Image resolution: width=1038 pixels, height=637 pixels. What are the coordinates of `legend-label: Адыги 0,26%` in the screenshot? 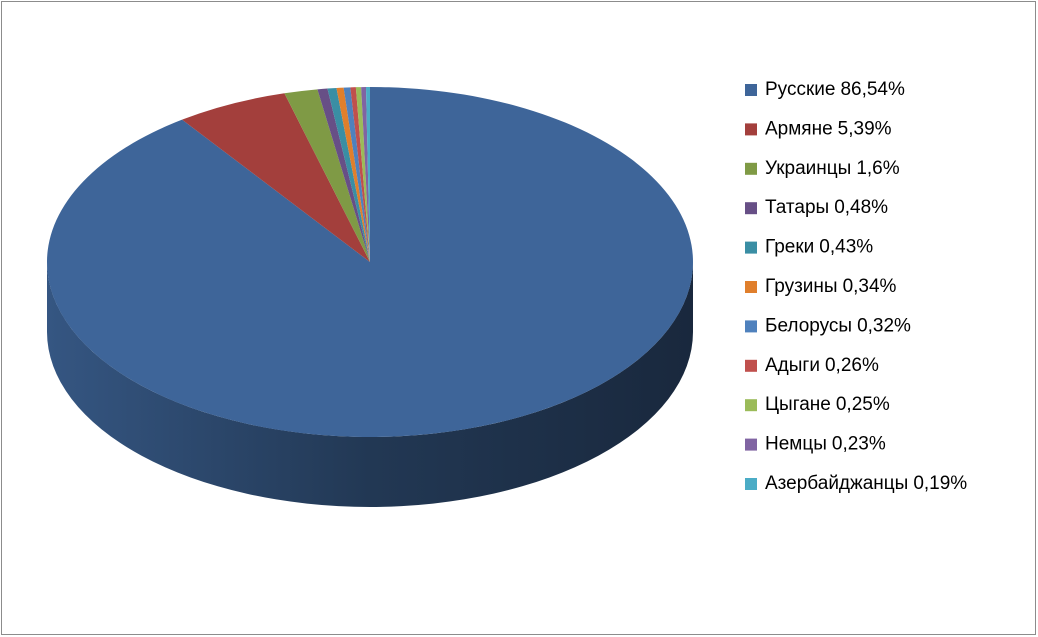 It's located at (822, 365).